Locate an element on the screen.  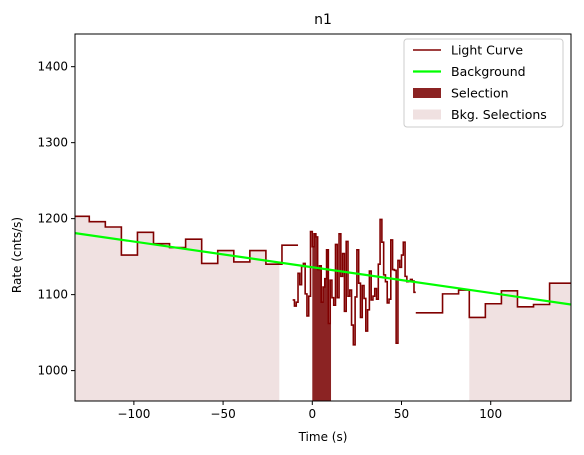
light-curve-tail is located at coordinates (493, 300).